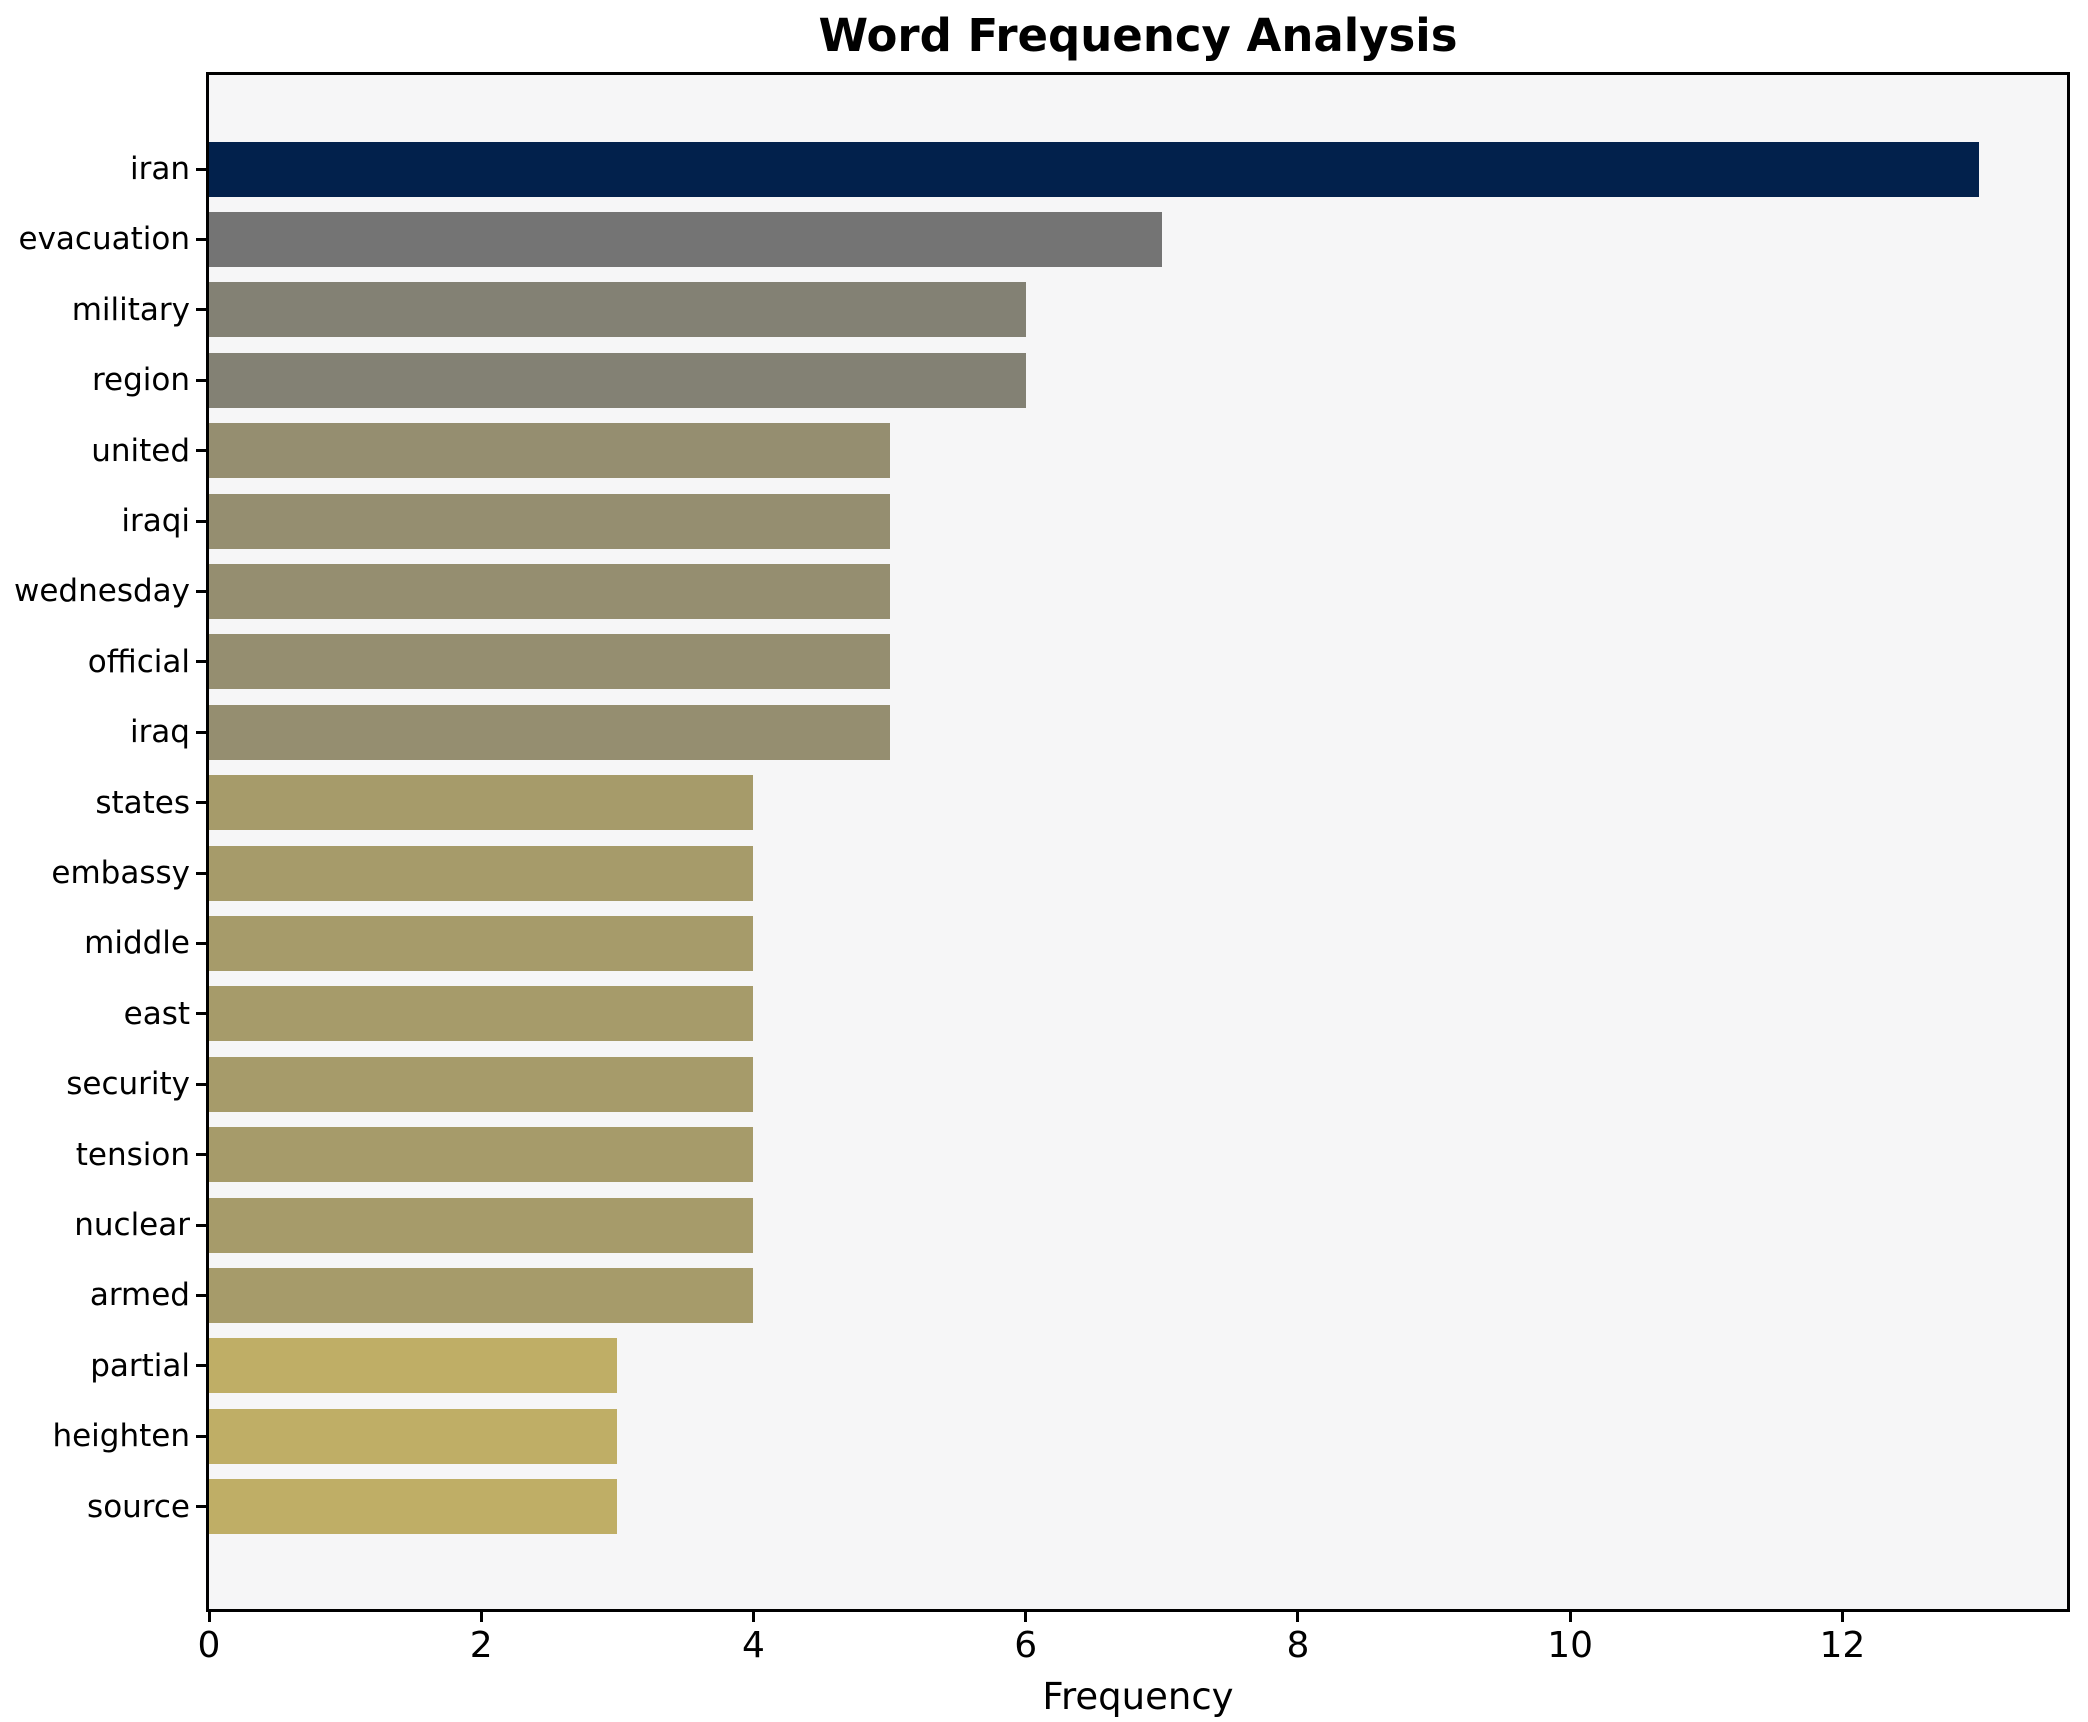 The image size is (2088, 1722). Describe the element at coordinates (481, 1225) in the screenshot. I see `bar-nuclear` at that location.